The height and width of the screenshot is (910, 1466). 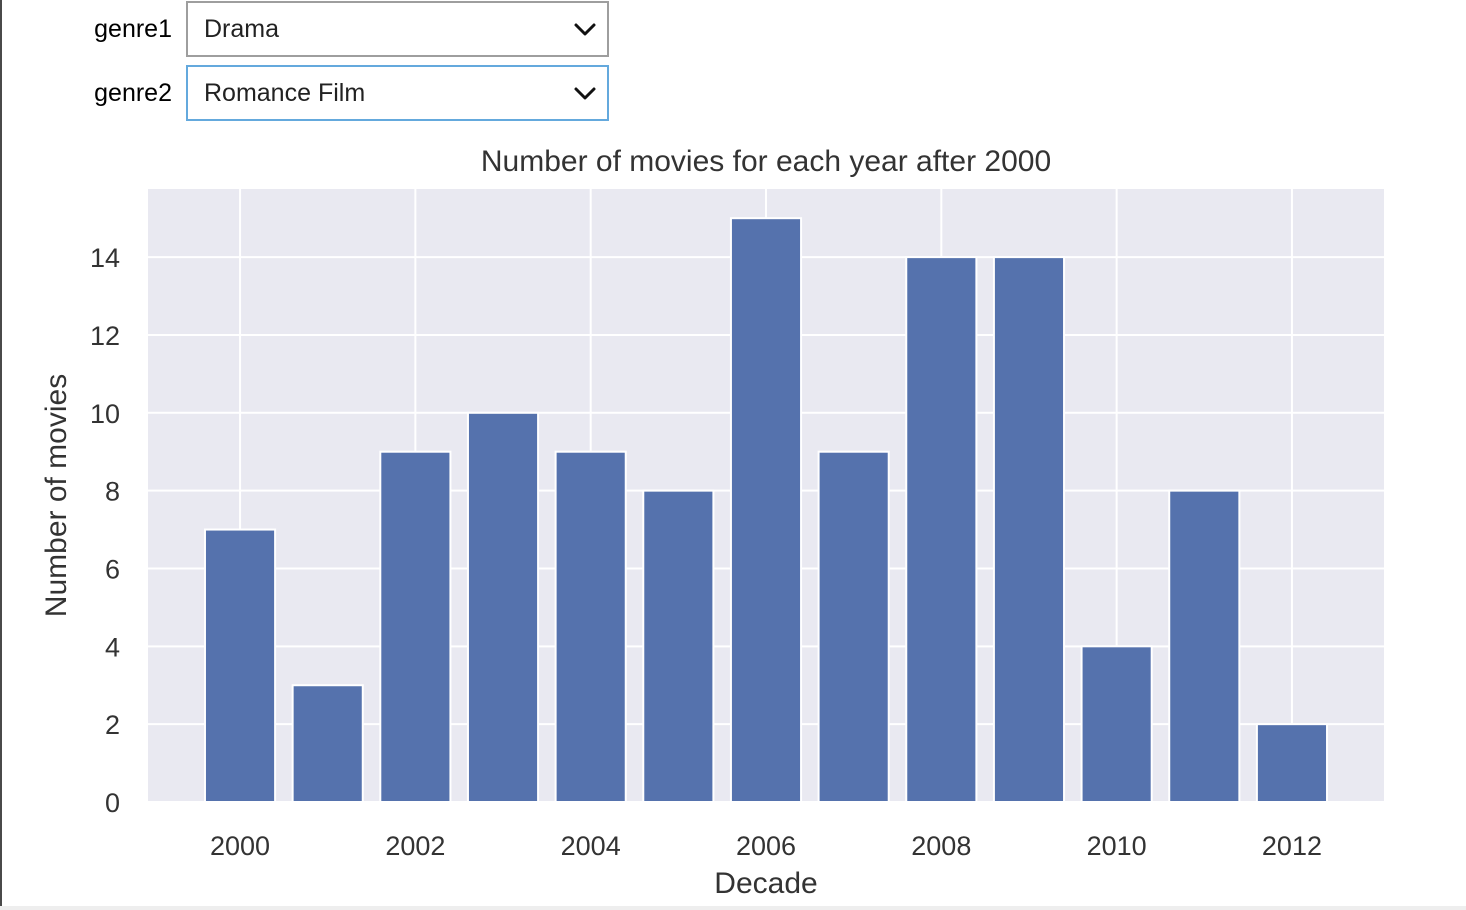 I want to click on y-tick-label: 14, so click(x=105, y=258).